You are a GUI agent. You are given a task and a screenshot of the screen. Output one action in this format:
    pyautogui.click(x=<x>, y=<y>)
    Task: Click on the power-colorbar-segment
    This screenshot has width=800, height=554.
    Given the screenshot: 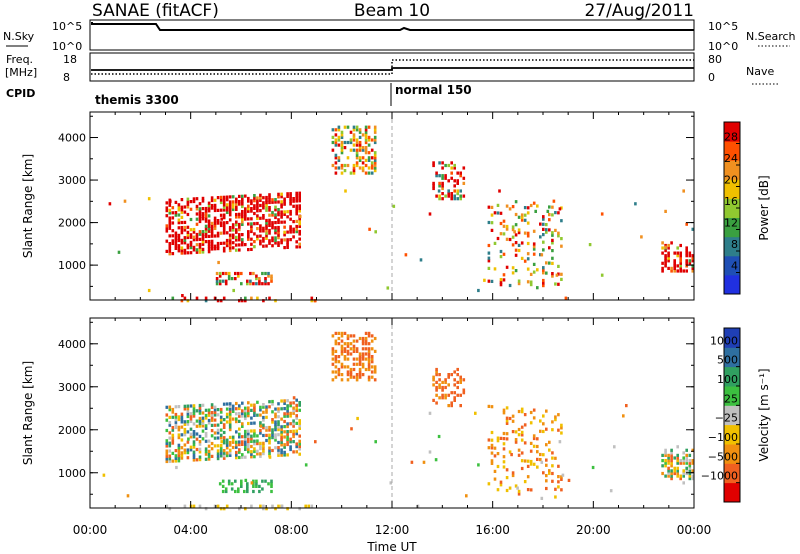 What is the action you would take?
    pyautogui.click(x=732, y=265)
    